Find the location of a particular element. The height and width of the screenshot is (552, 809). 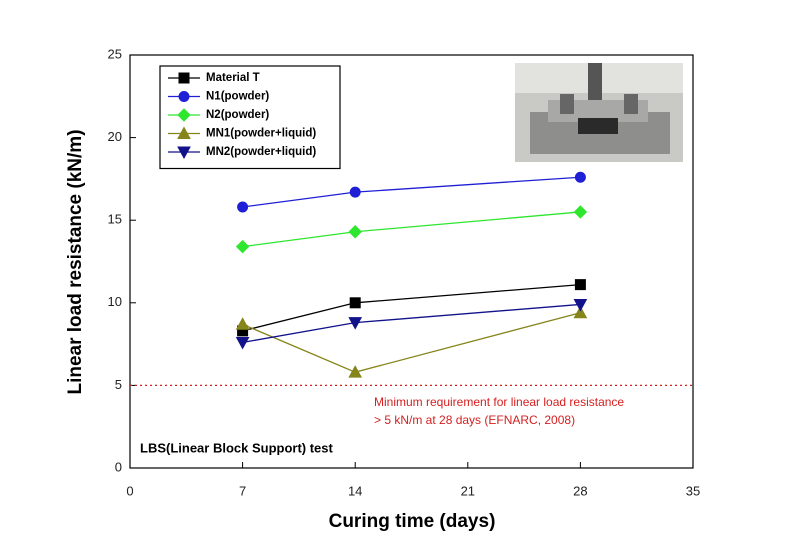

y-tick-label: 25 is located at coordinates (115, 53).